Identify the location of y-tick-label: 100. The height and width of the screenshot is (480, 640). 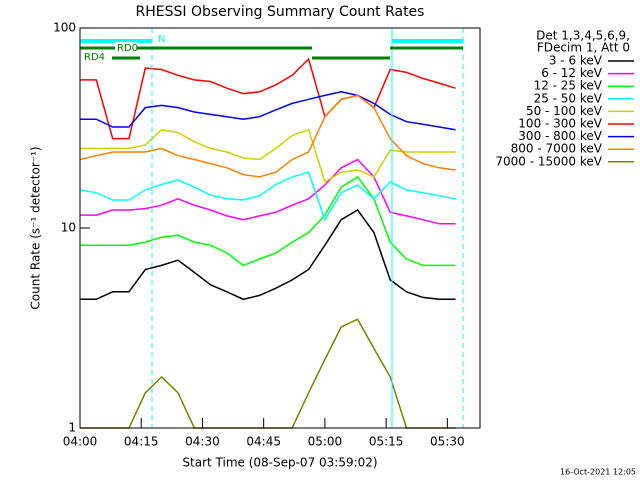
(64, 28).